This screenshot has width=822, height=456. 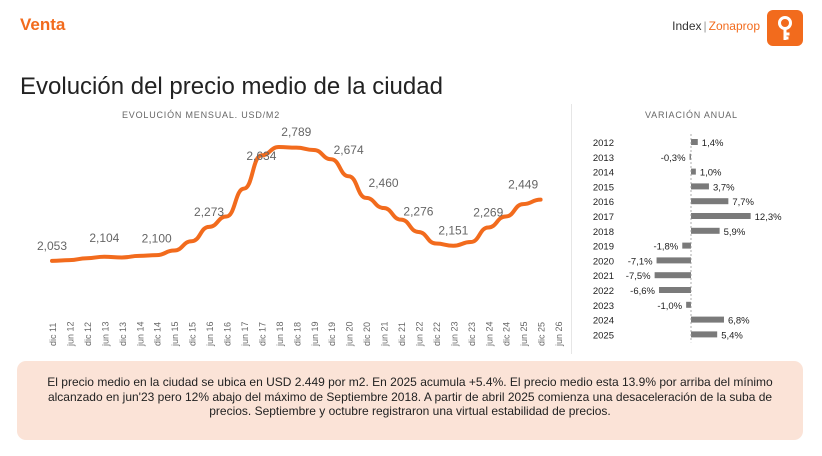 I want to click on brand-label: Index | Zonaprop, so click(x=716, y=26).